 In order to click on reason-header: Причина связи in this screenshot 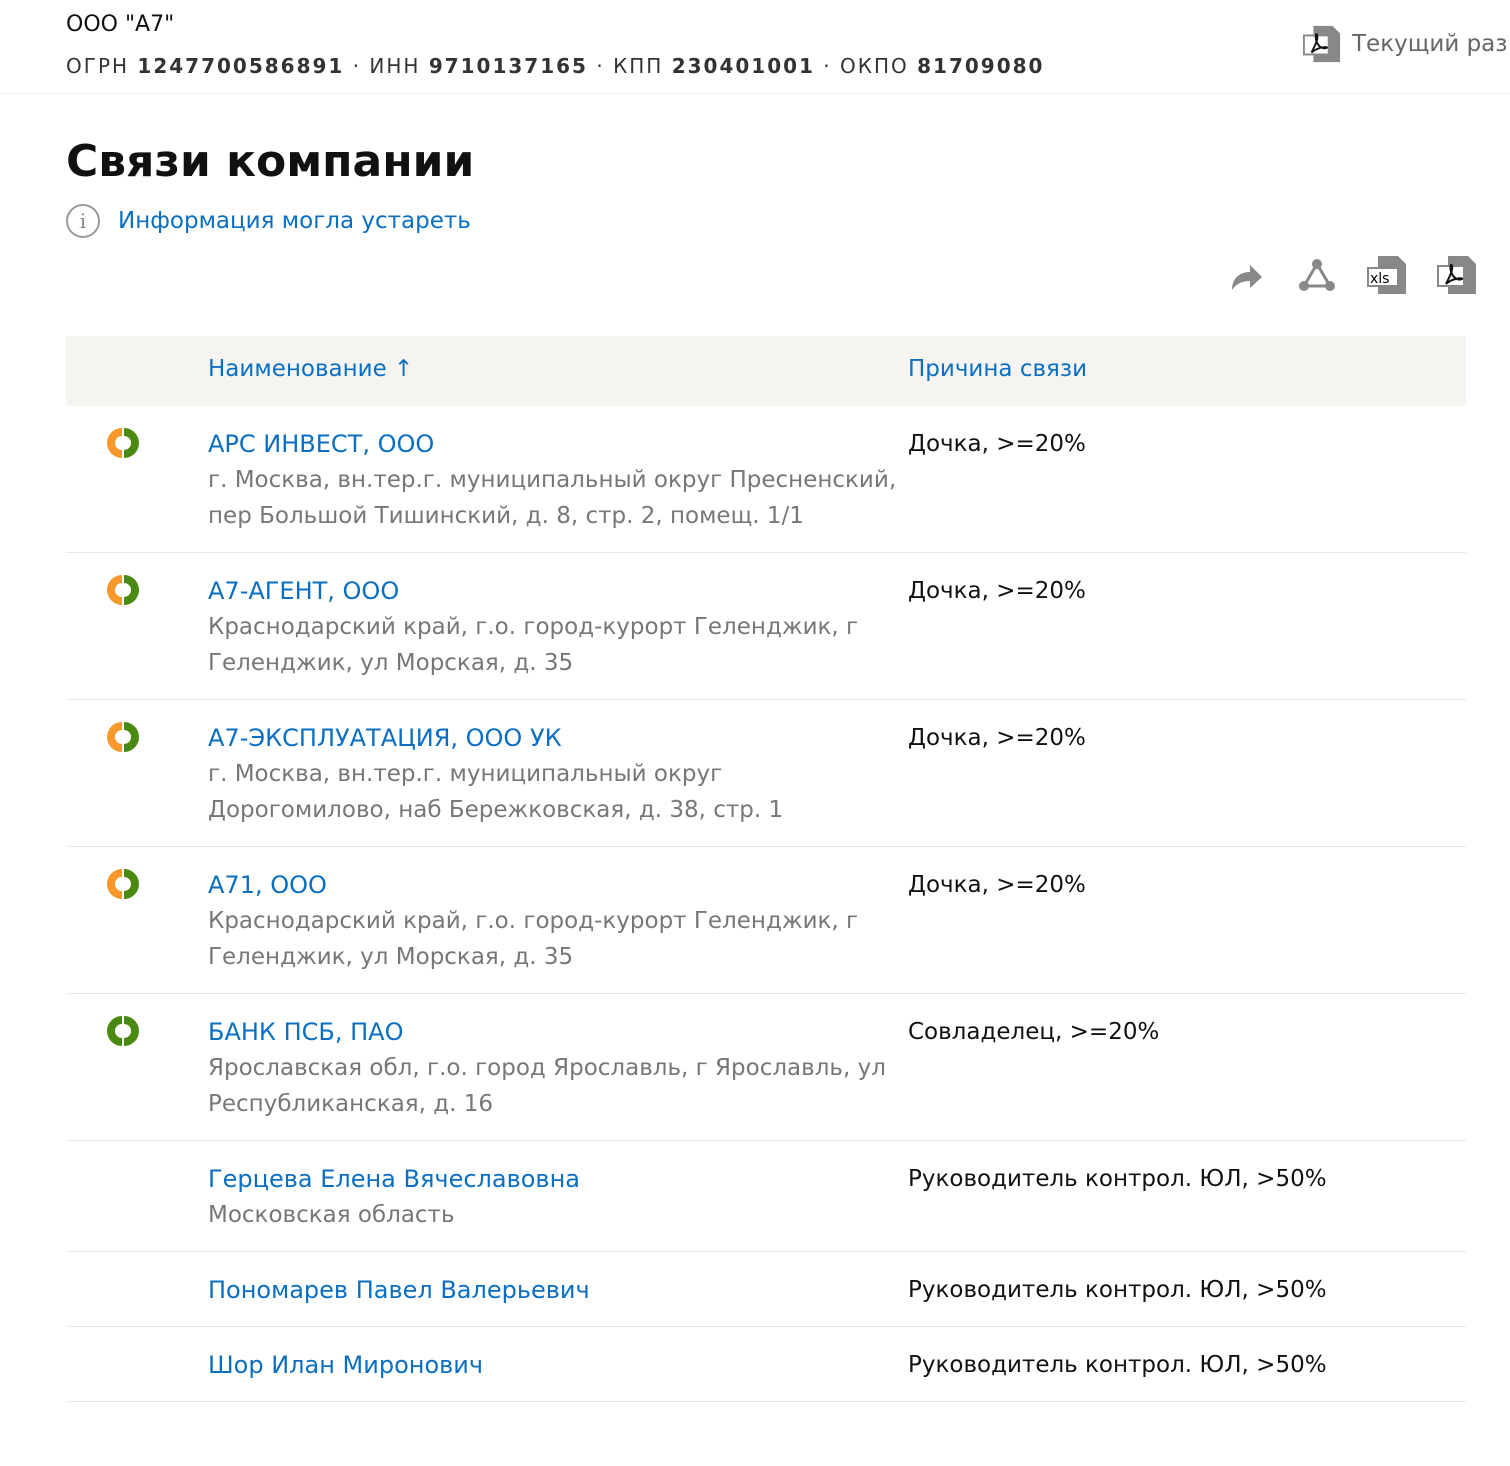, I will do `click(998, 369)`.